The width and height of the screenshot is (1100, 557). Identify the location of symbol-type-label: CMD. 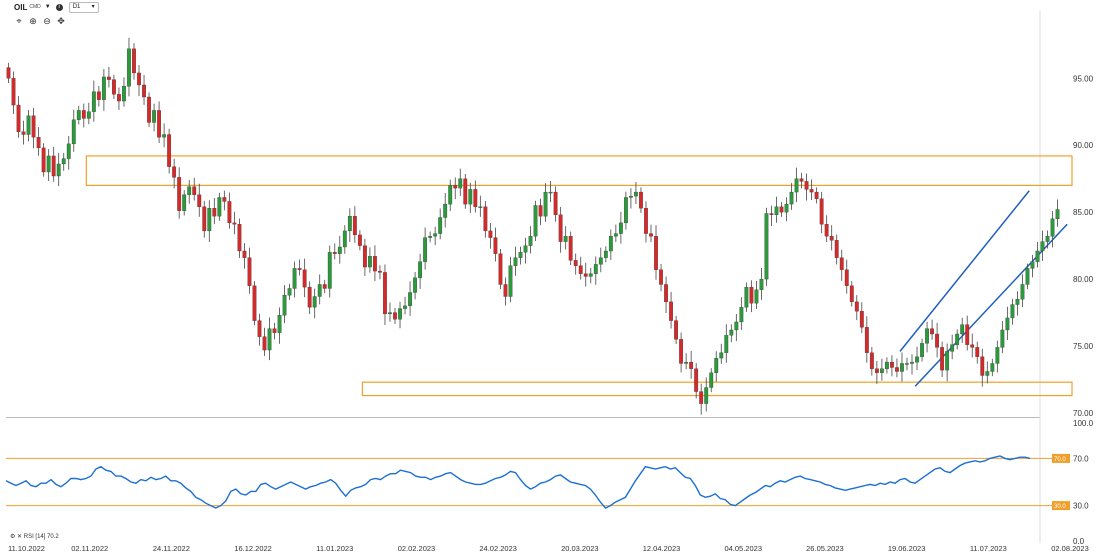
(35, 7).